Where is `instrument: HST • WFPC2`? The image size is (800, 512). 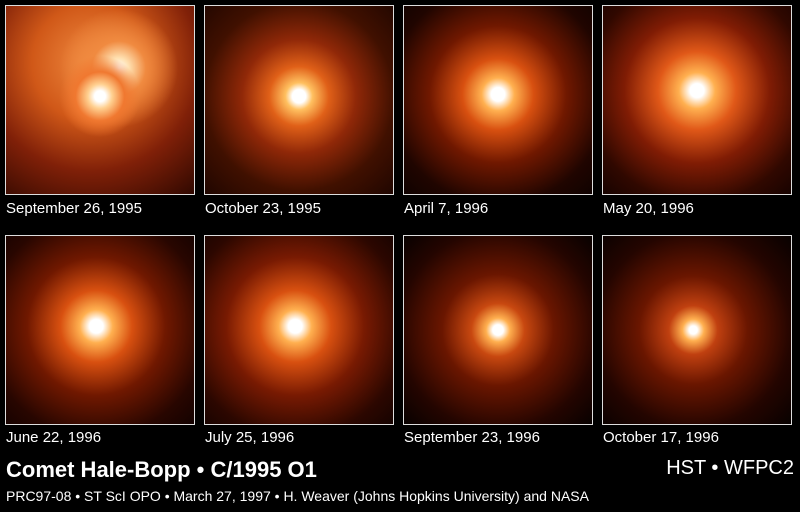
instrument: HST • WFPC2 is located at coordinates (730, 468).